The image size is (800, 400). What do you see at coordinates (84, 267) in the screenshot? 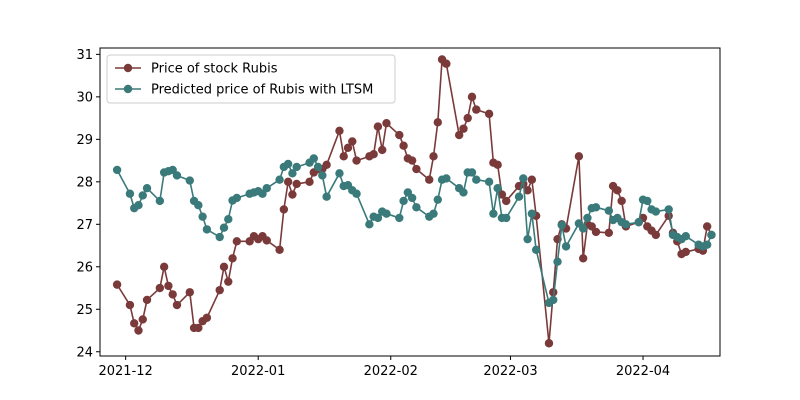
I see `y-tick-label: 26` at bounding box center [84, 267].